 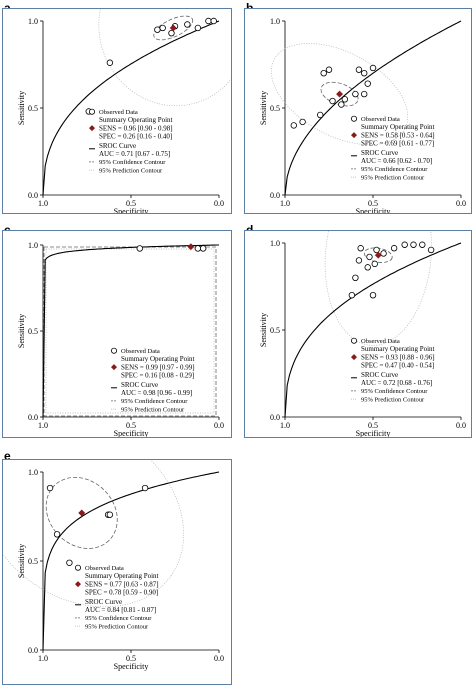 What do you see at coordinates (158, 359) in the screenshot?
I see `legend-summary-c: Summary Operating Point` at bounding box center [158, 359].